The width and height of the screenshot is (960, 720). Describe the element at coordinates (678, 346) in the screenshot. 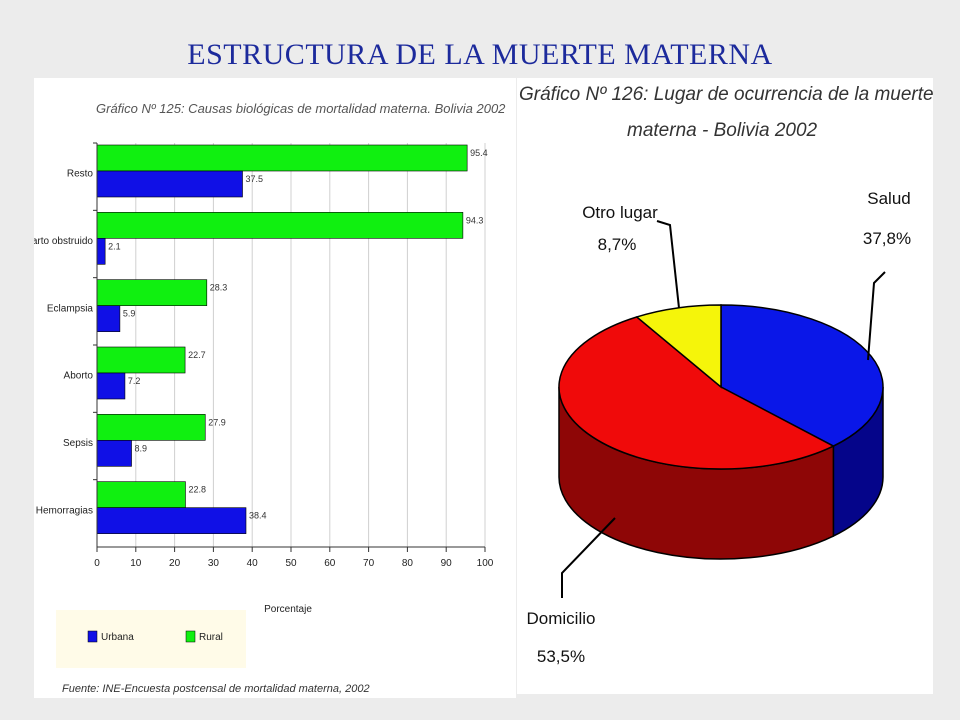

I see `pie-slice-otro-lugar` at that location.